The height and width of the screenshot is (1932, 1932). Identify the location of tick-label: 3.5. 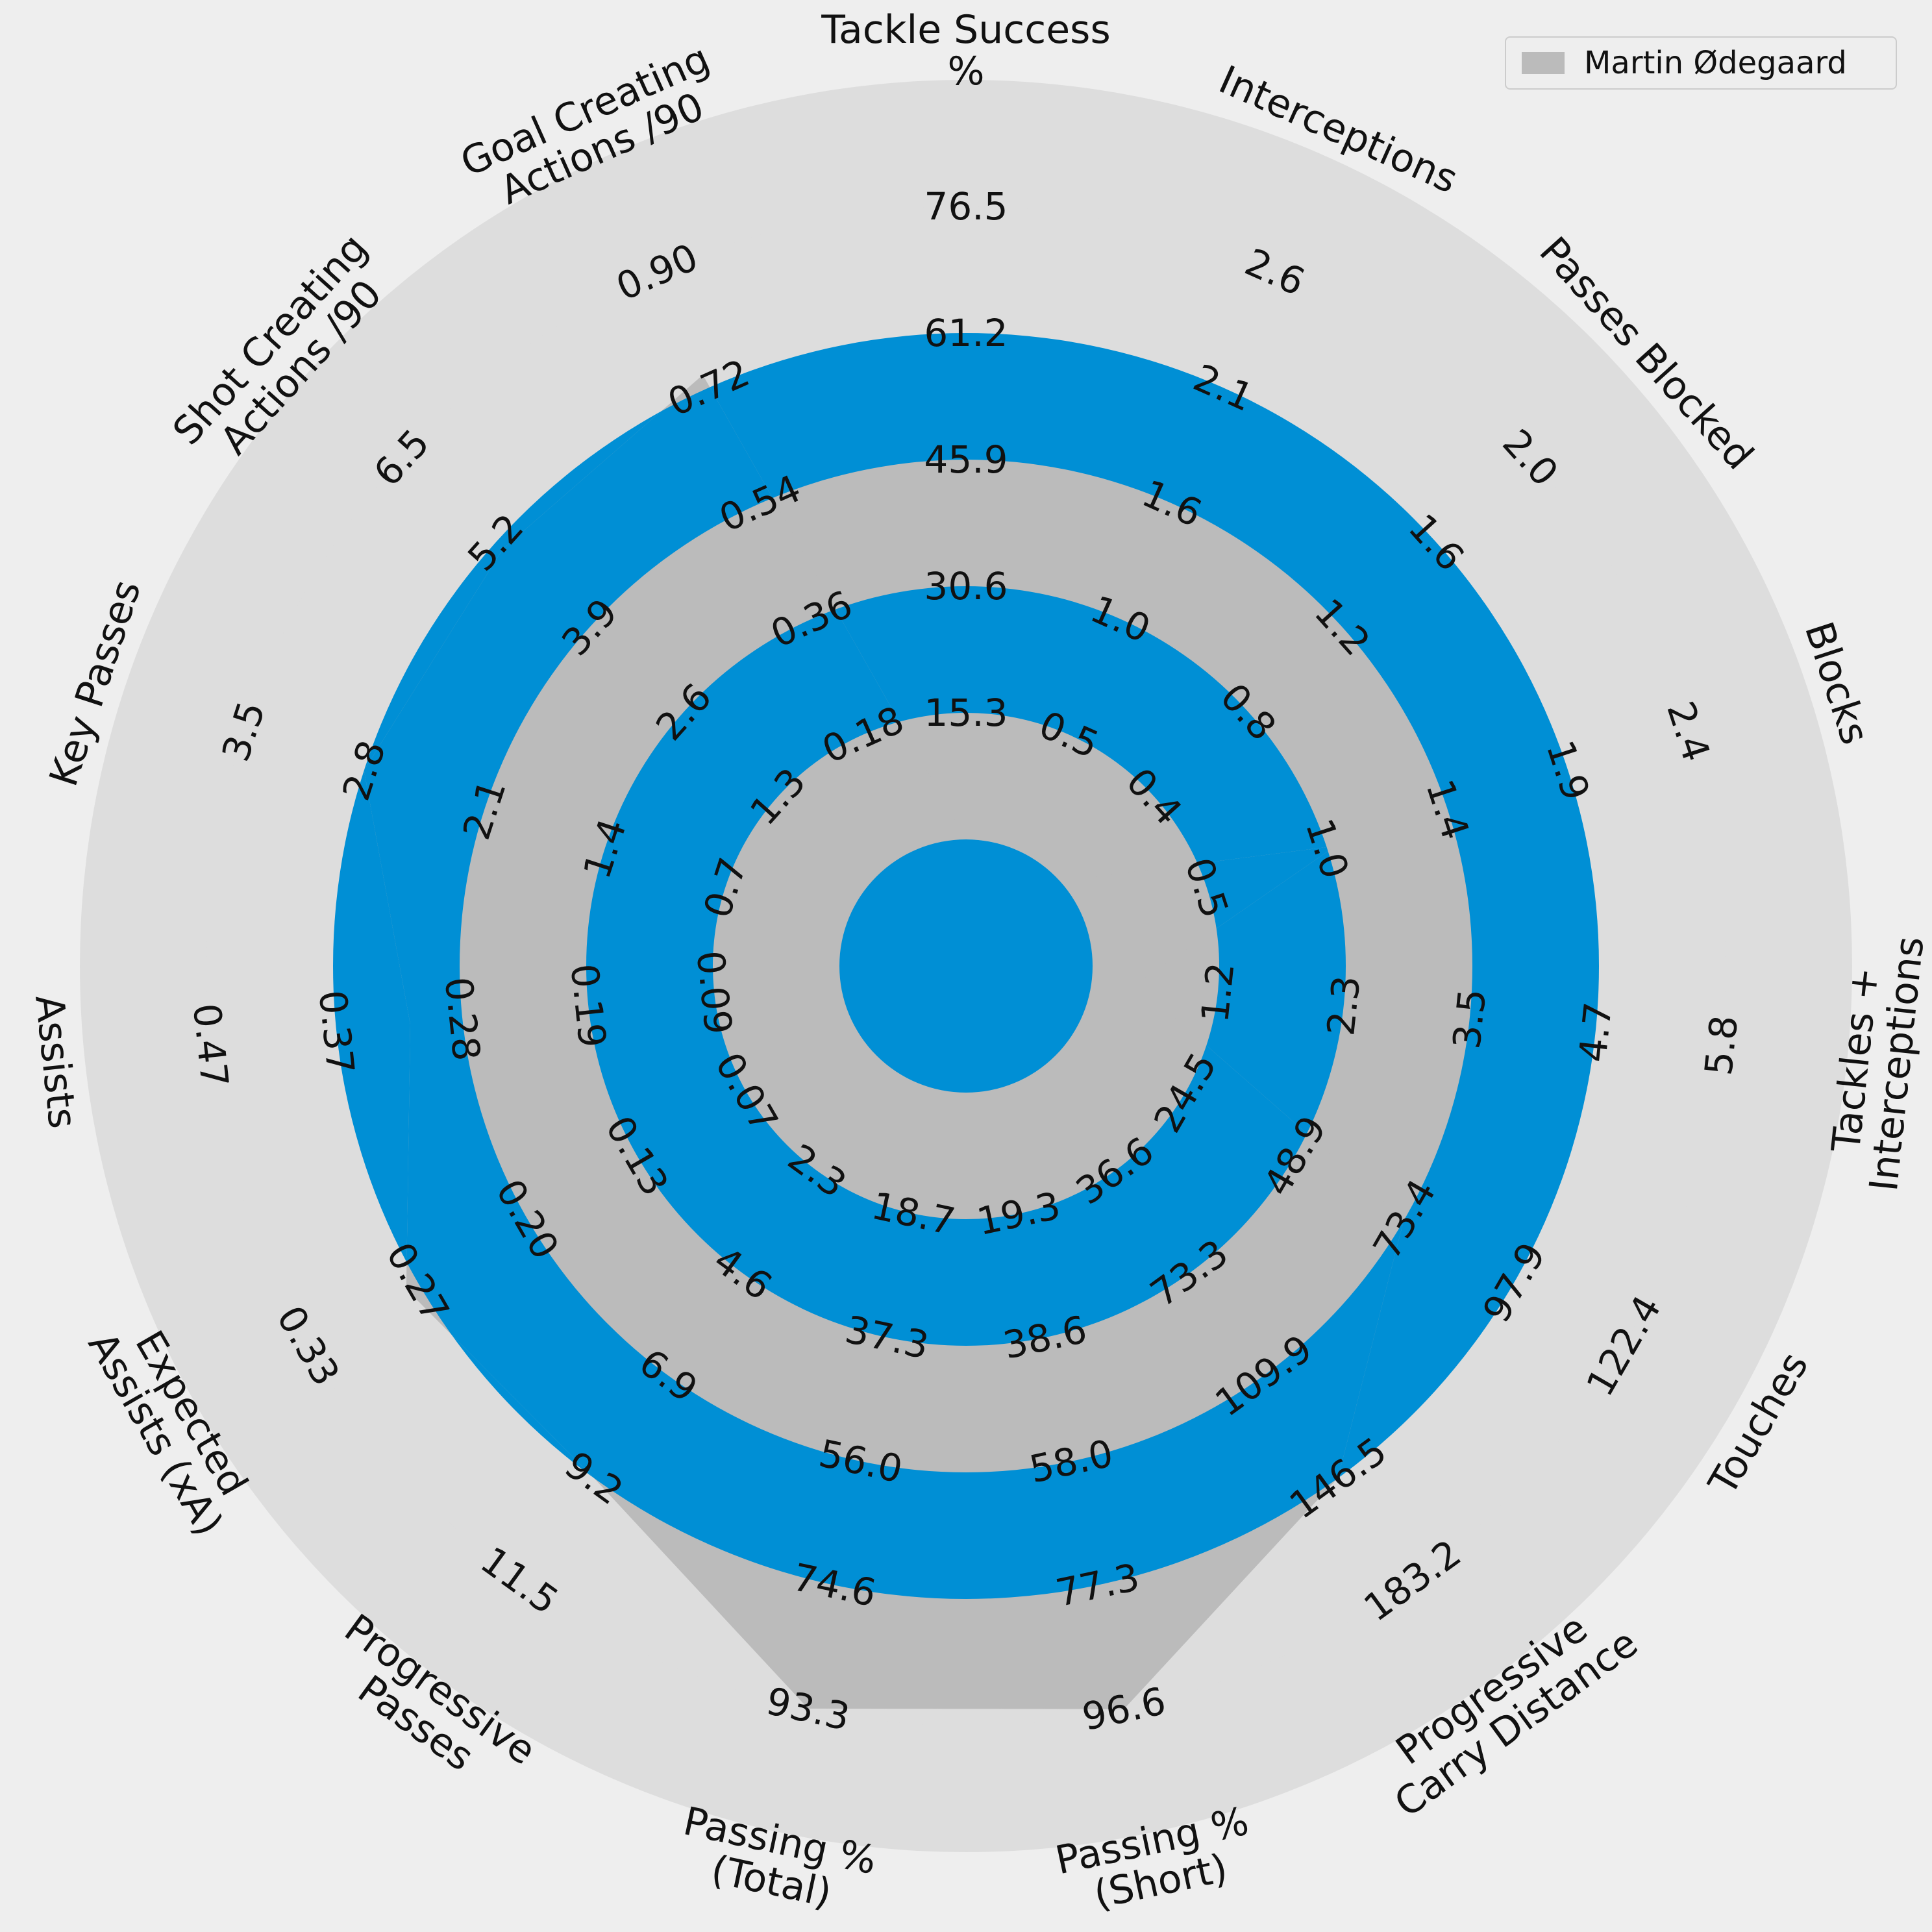
(1469, 1019).